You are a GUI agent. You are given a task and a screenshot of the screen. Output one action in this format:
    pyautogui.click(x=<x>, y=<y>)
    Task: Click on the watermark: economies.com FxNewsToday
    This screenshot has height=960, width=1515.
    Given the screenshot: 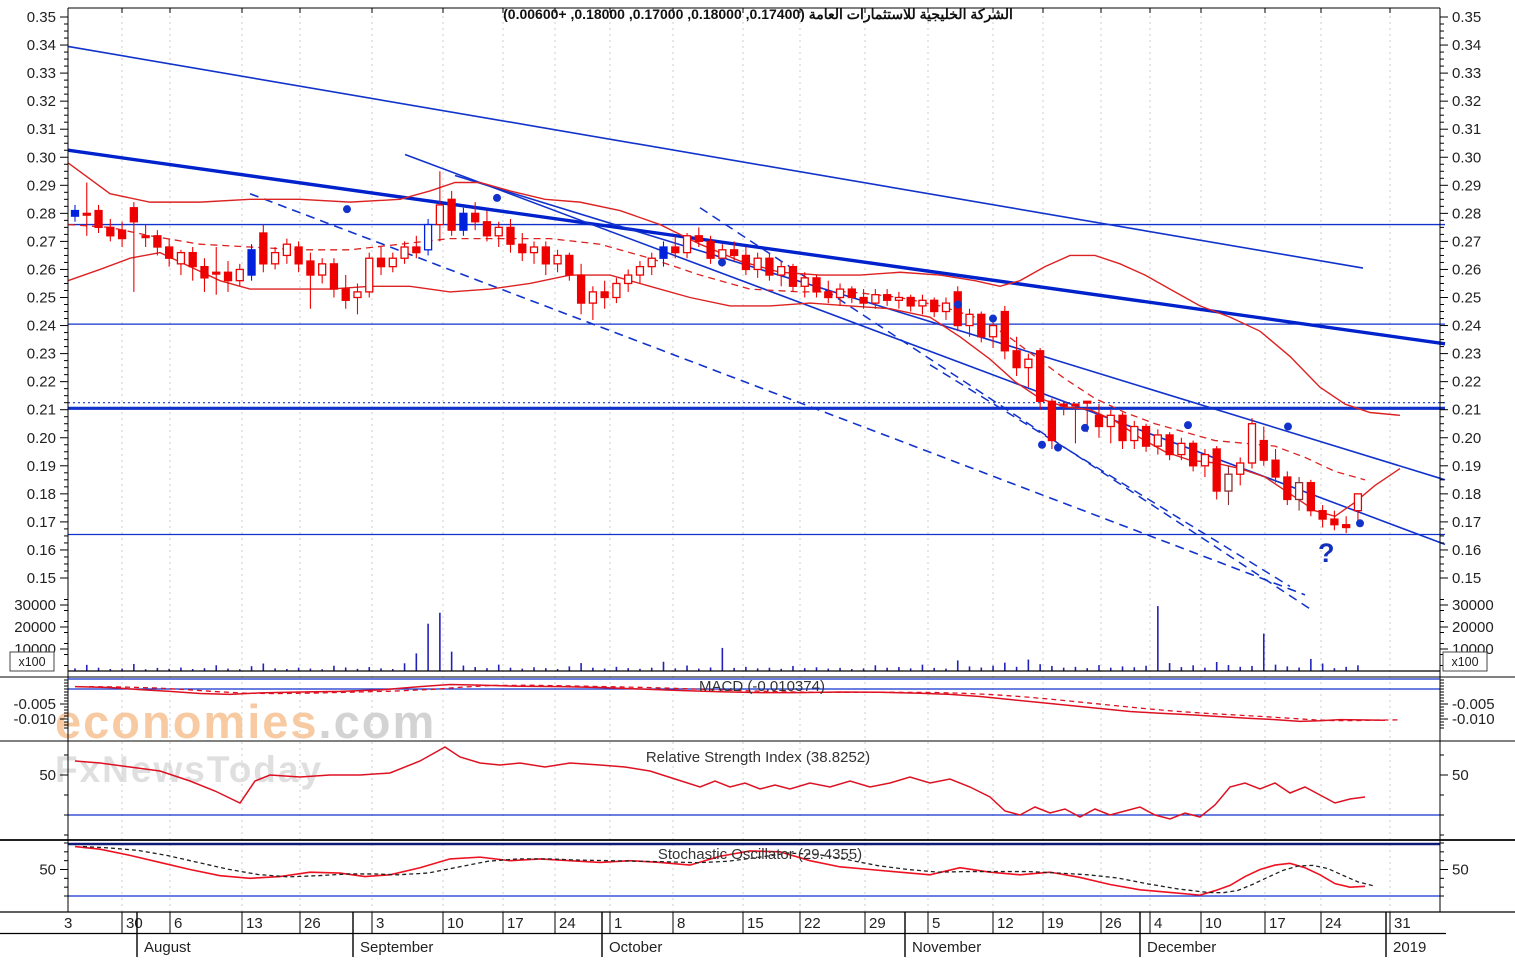 What is the action you would take?
    pyautogui.click(x=245, y=744)
    